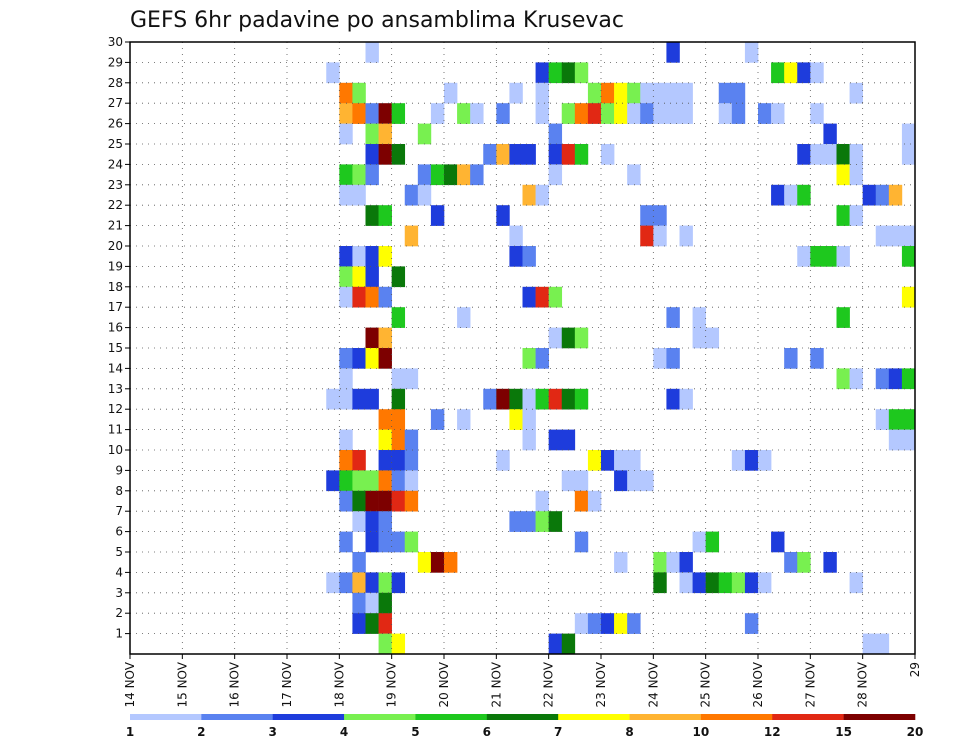 The width and height of the screenshot is (960, 742). I want to click on legend-label: 6, so click(487, 732).